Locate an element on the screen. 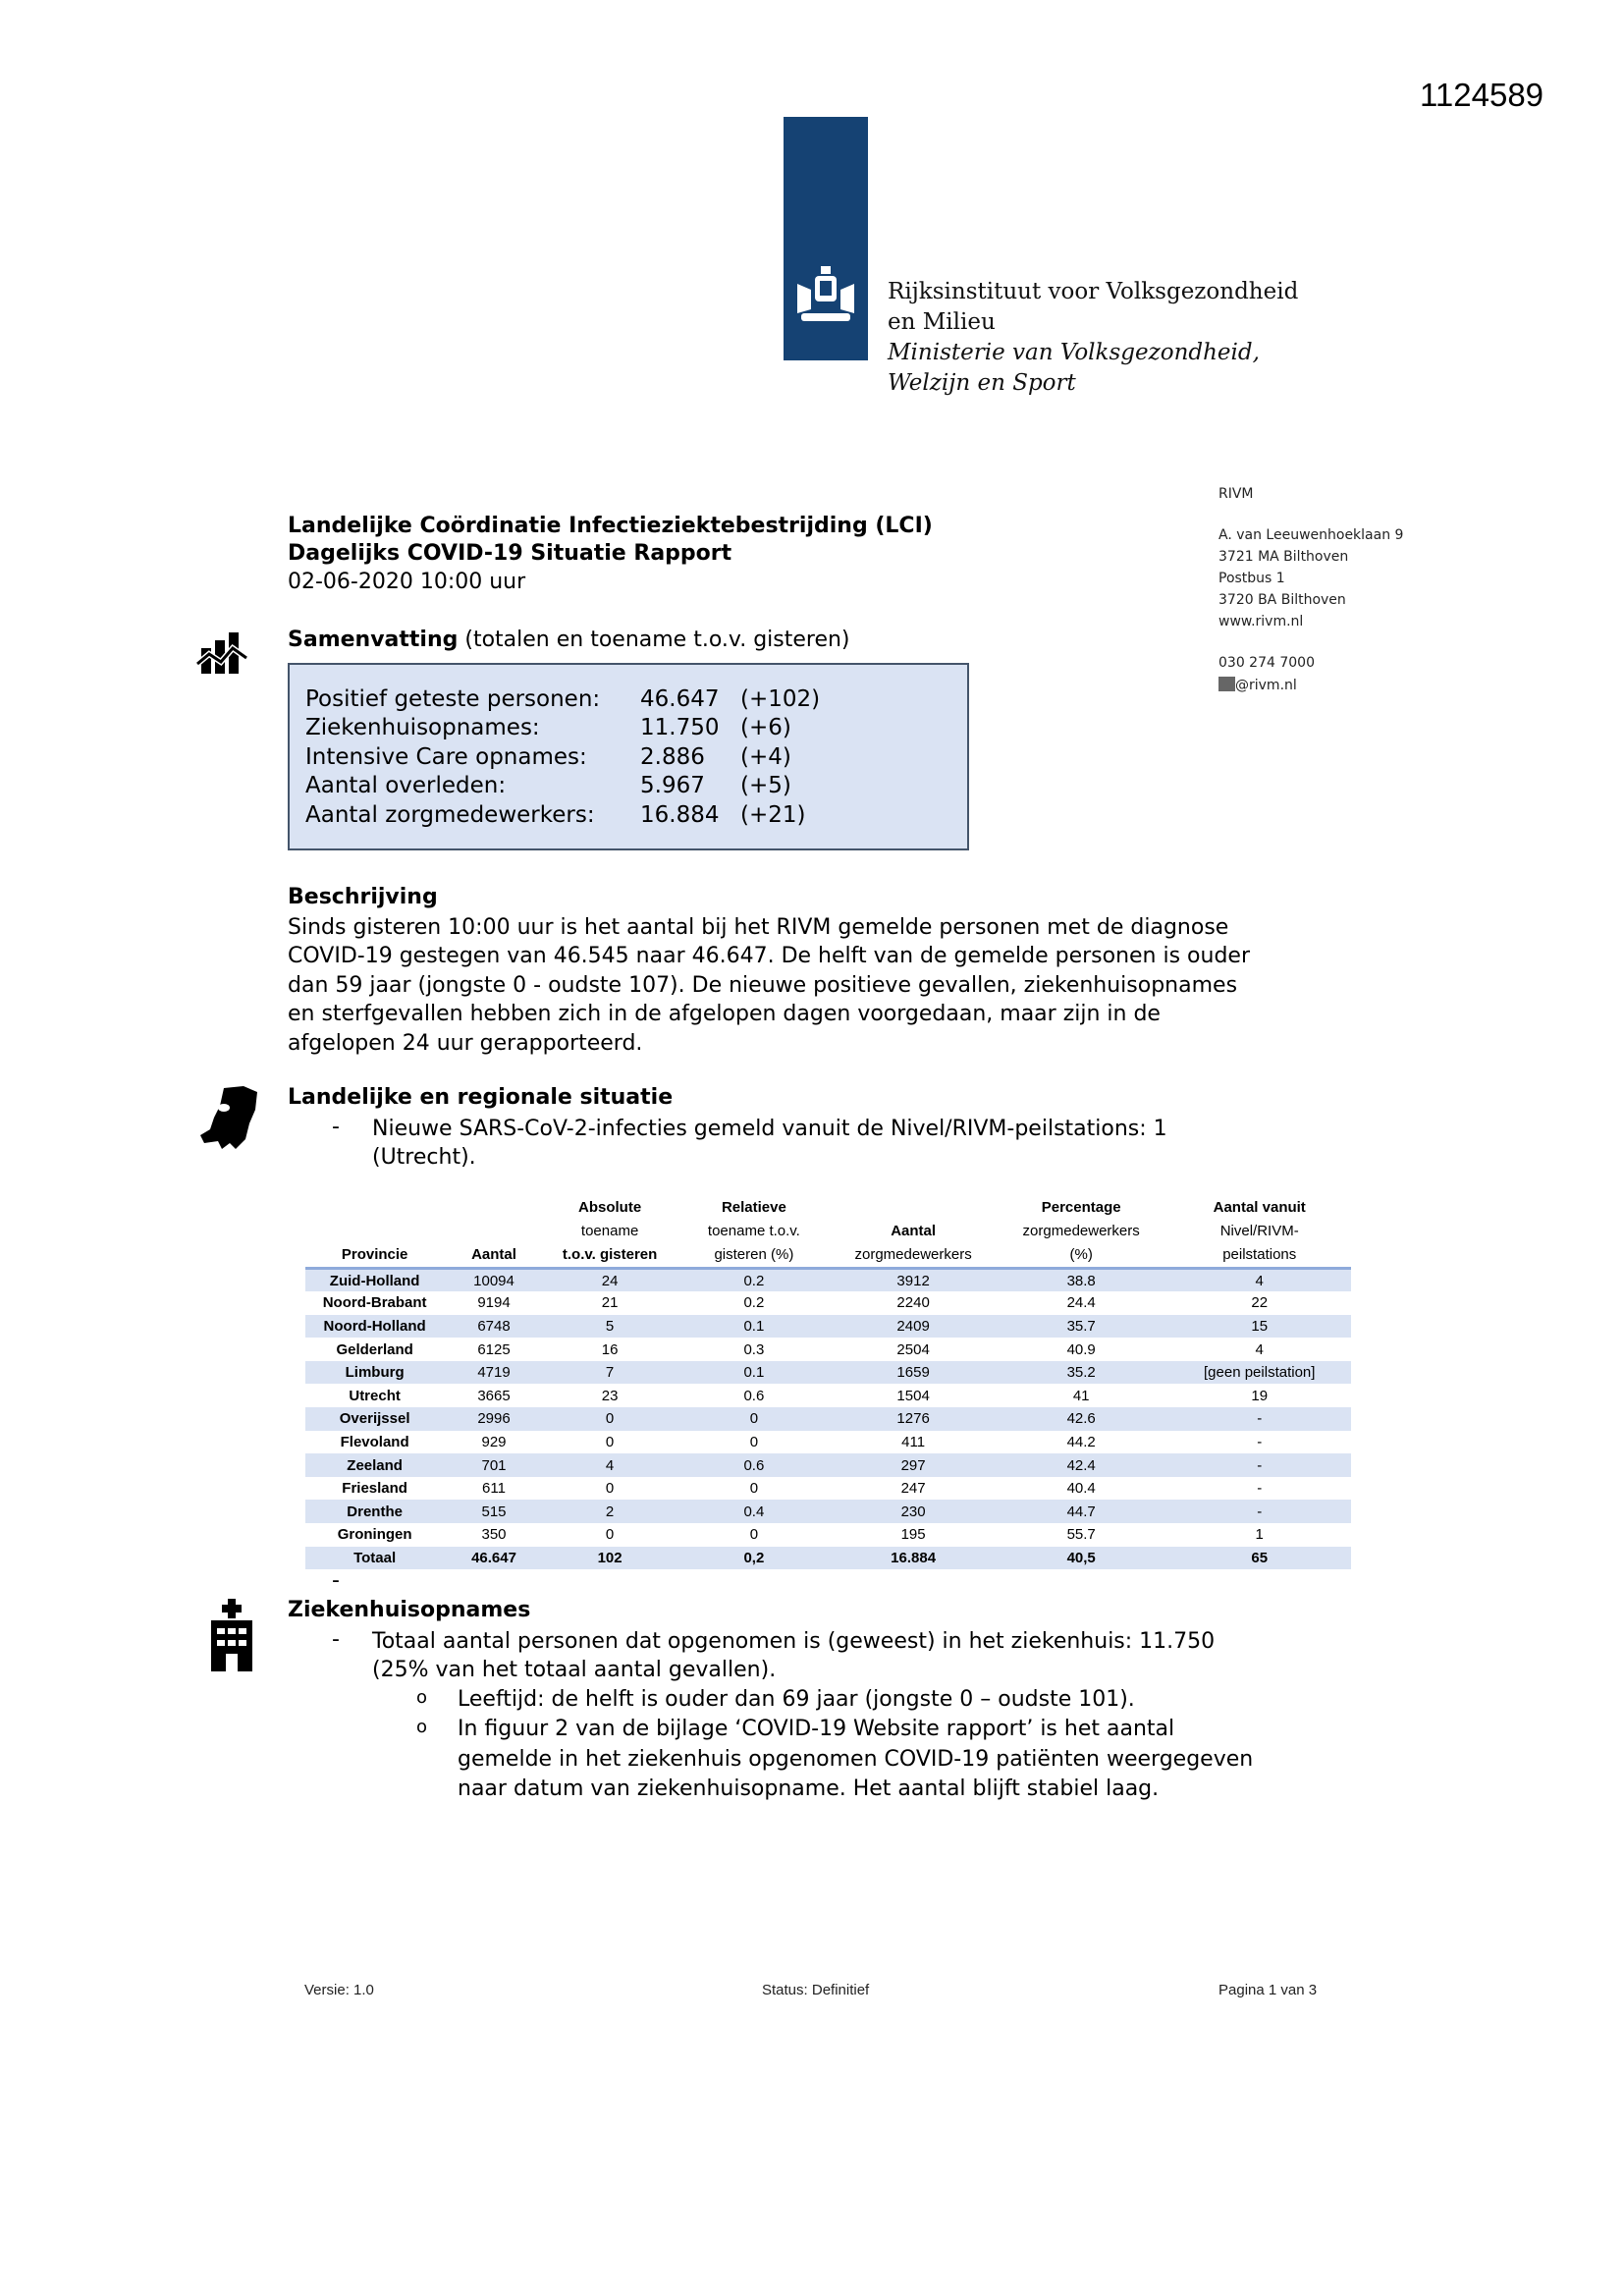  table-cell: 0.3 is located at coordinates (754, 1349).